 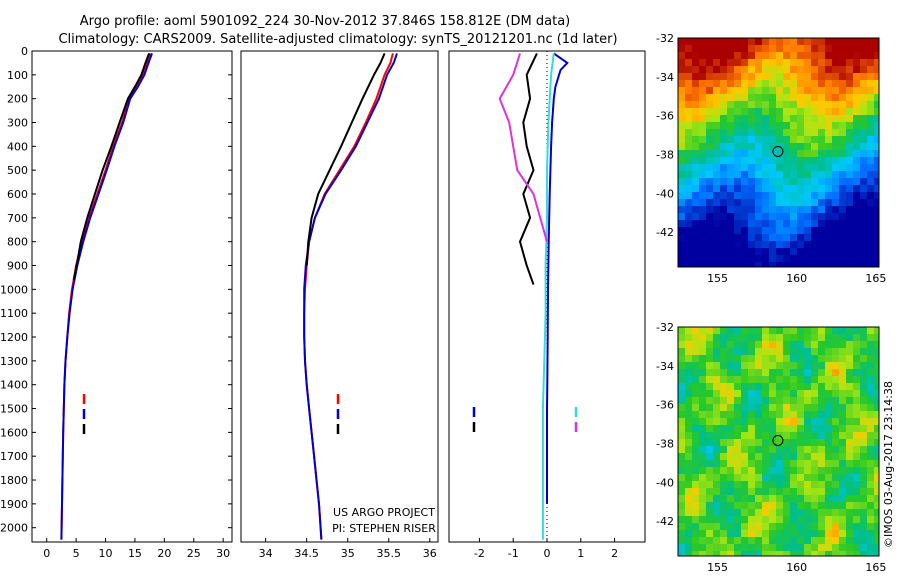 I want to click on x-tick-label: 5, so click(x=76, y=553).